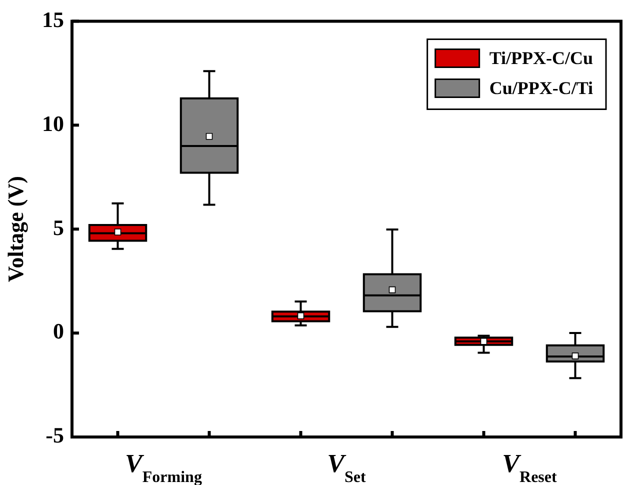 The image size is (641, 485). Describe the element at coordinates (541, 88) in the screenshot. I see `legend-label: Cu/PPX-C/Ti` at that location.